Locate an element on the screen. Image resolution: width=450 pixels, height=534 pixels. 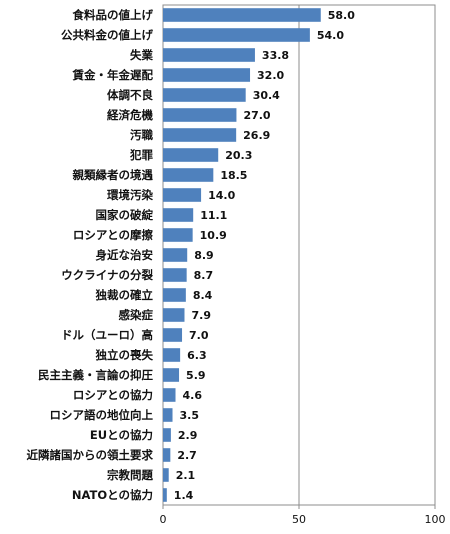
value-label-18: 5.9 is located at coordinates (196, 375).